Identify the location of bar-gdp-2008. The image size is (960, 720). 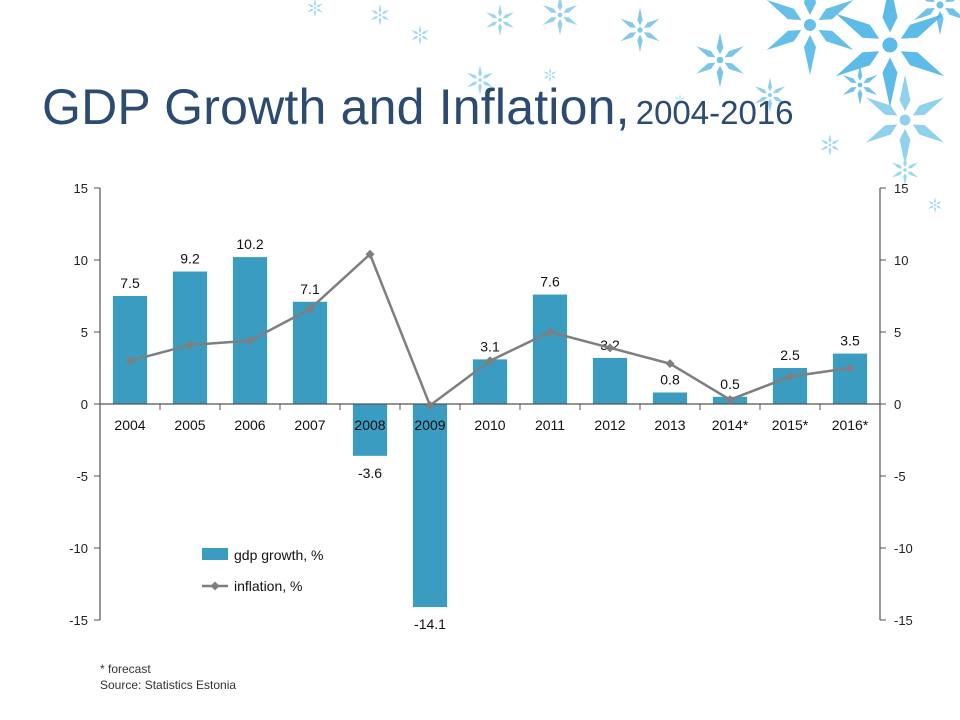
(370, 430).